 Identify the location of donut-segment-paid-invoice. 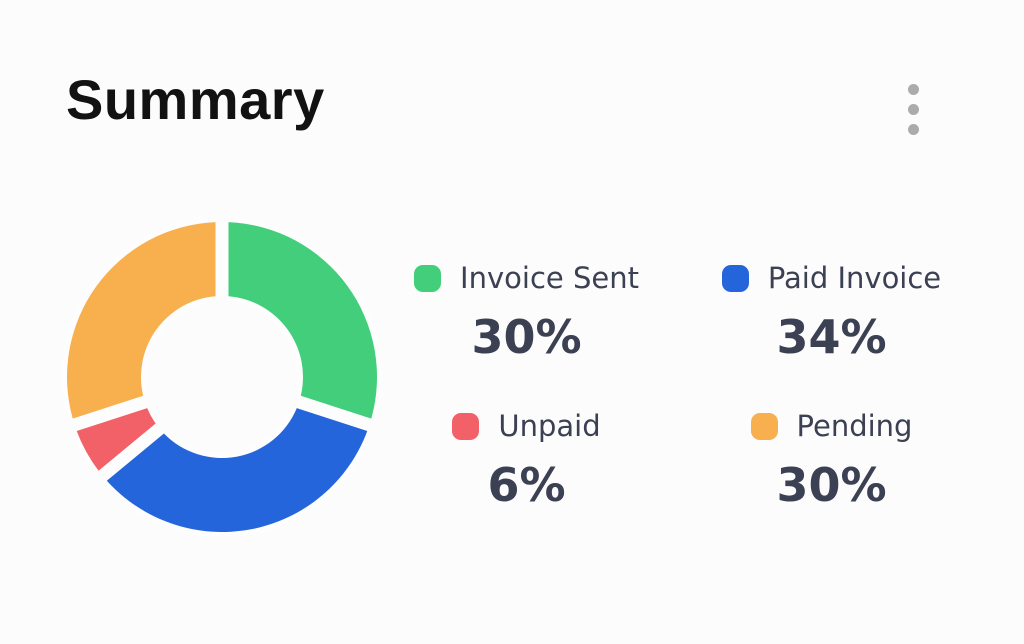
(237, 470).